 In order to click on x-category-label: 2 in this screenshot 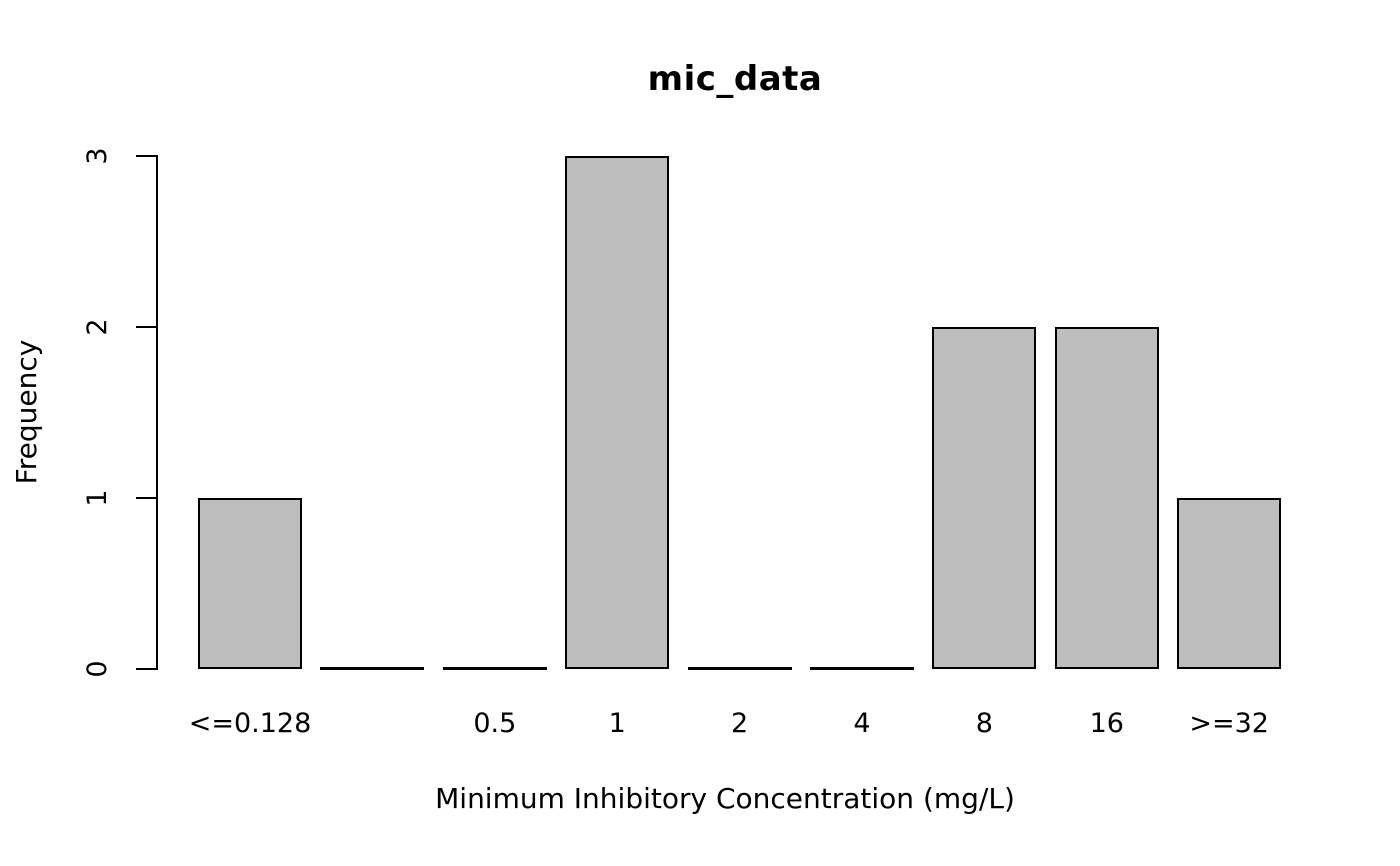, I will do `click(740, 723)`.